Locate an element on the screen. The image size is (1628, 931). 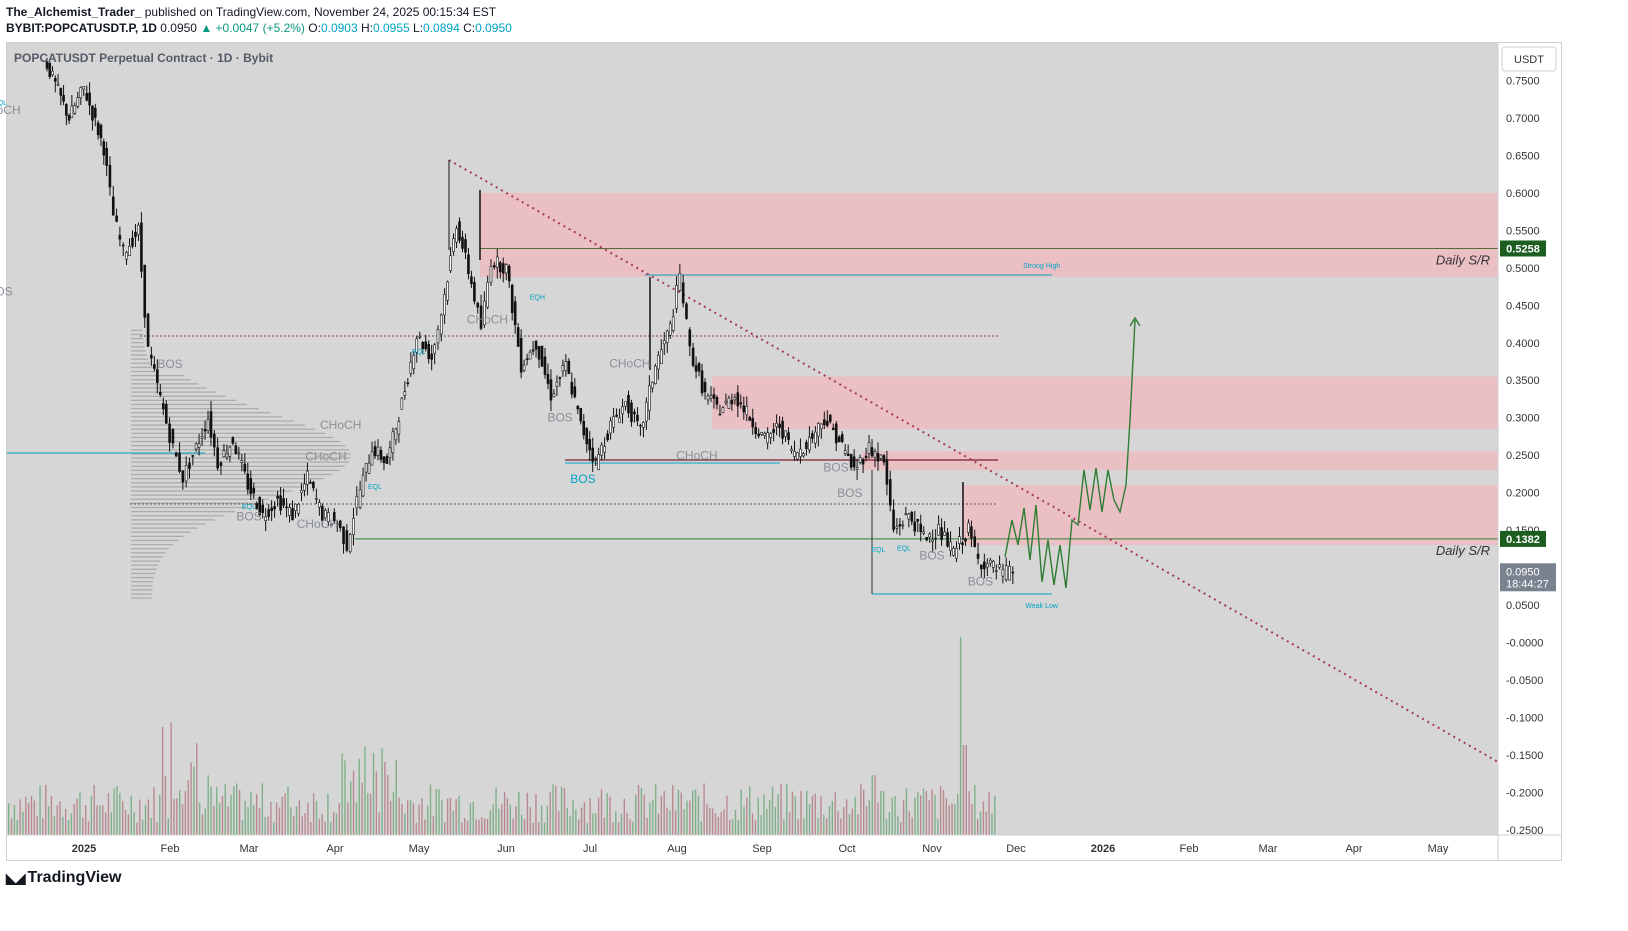
author-name: The_Alchemist_Trader_ is located at coordinates (74, 12).